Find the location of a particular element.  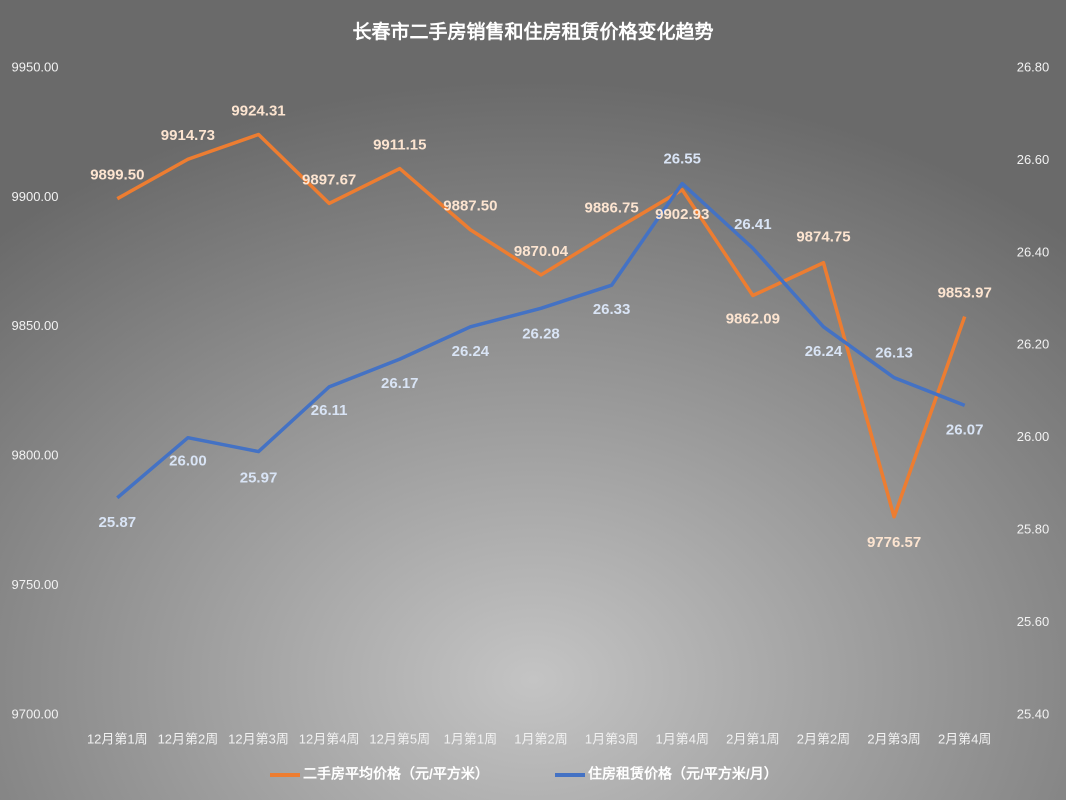

data-label: 26.00 is located at coordinates (188, 461).